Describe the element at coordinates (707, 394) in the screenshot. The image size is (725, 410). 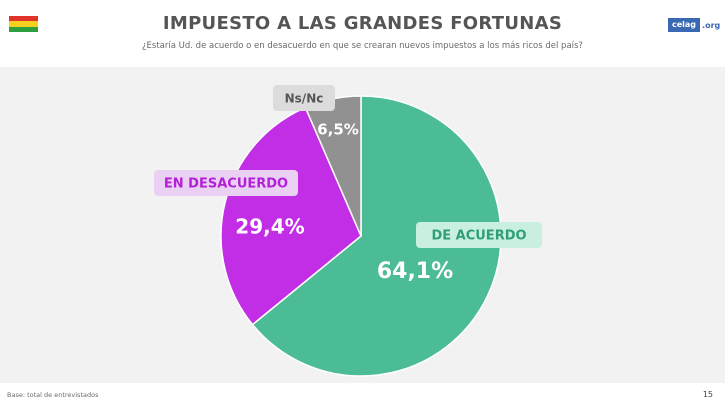
I see `page-number: 15` at that location.